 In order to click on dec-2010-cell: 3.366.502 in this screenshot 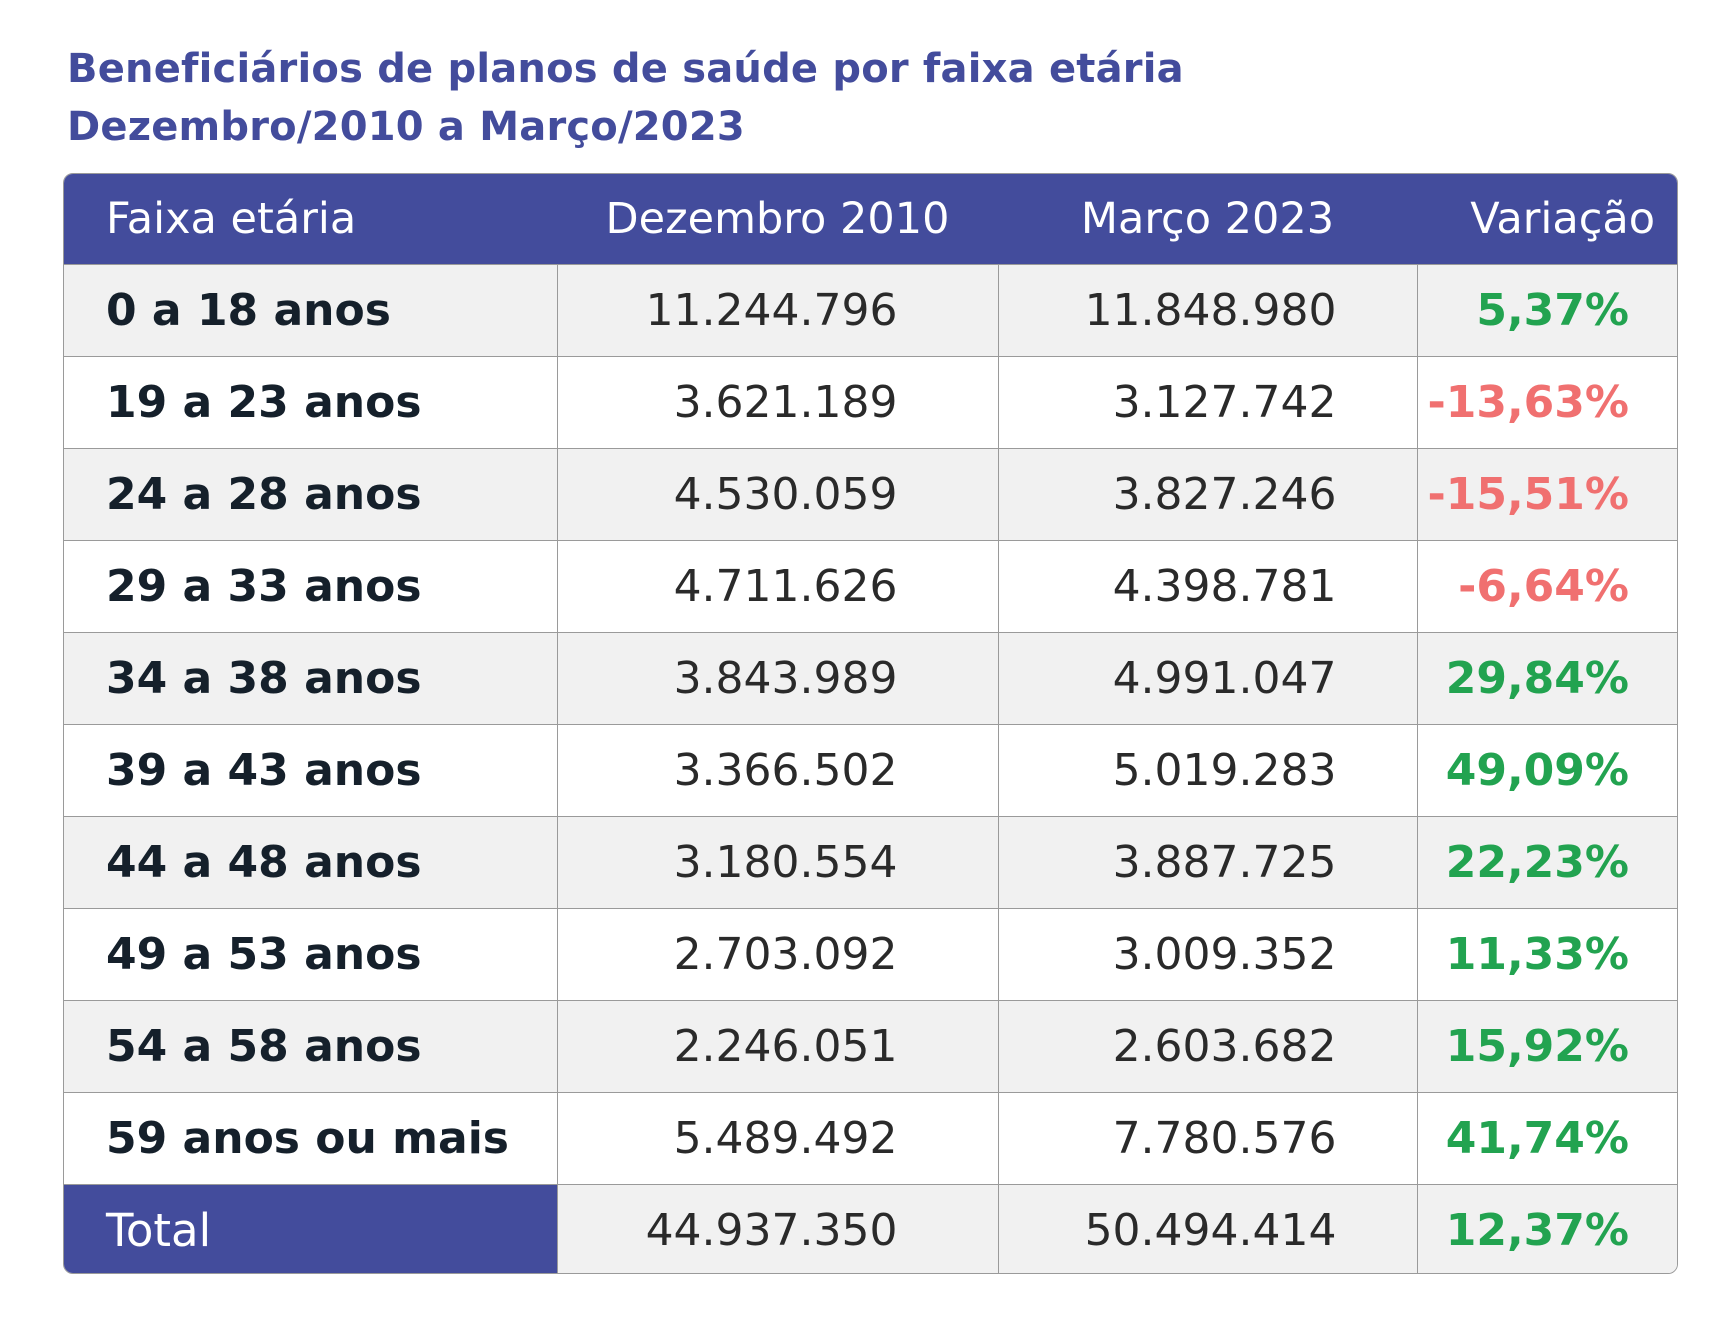, I will do `click(777, 770)`.